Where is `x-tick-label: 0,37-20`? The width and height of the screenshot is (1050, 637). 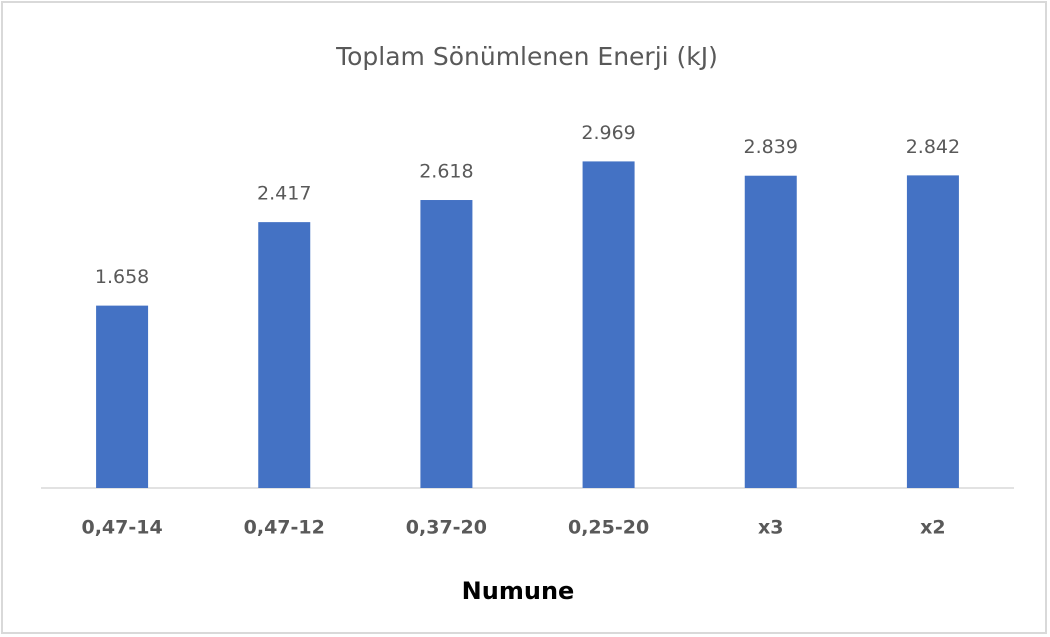 x-tick-label: 0,37-20 is located at coordinates (446, 528).